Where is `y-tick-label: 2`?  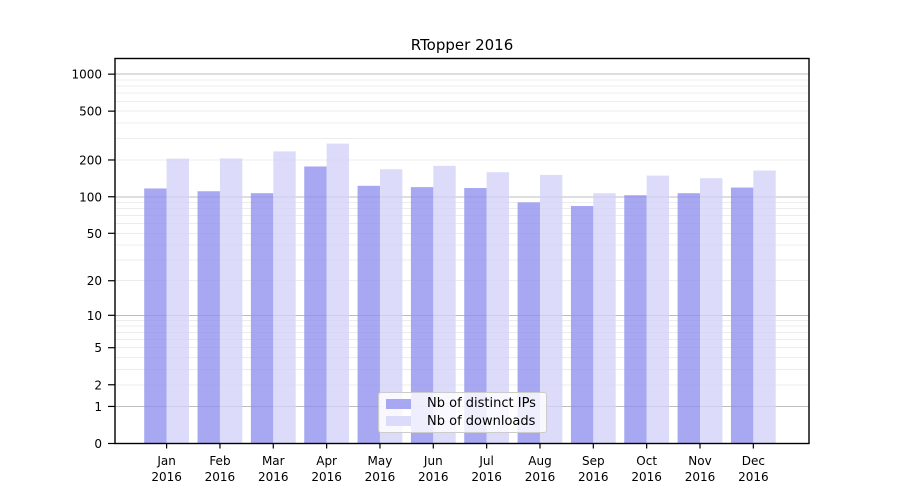 y-tick-label: 2 is located at coordinates (98, 385).